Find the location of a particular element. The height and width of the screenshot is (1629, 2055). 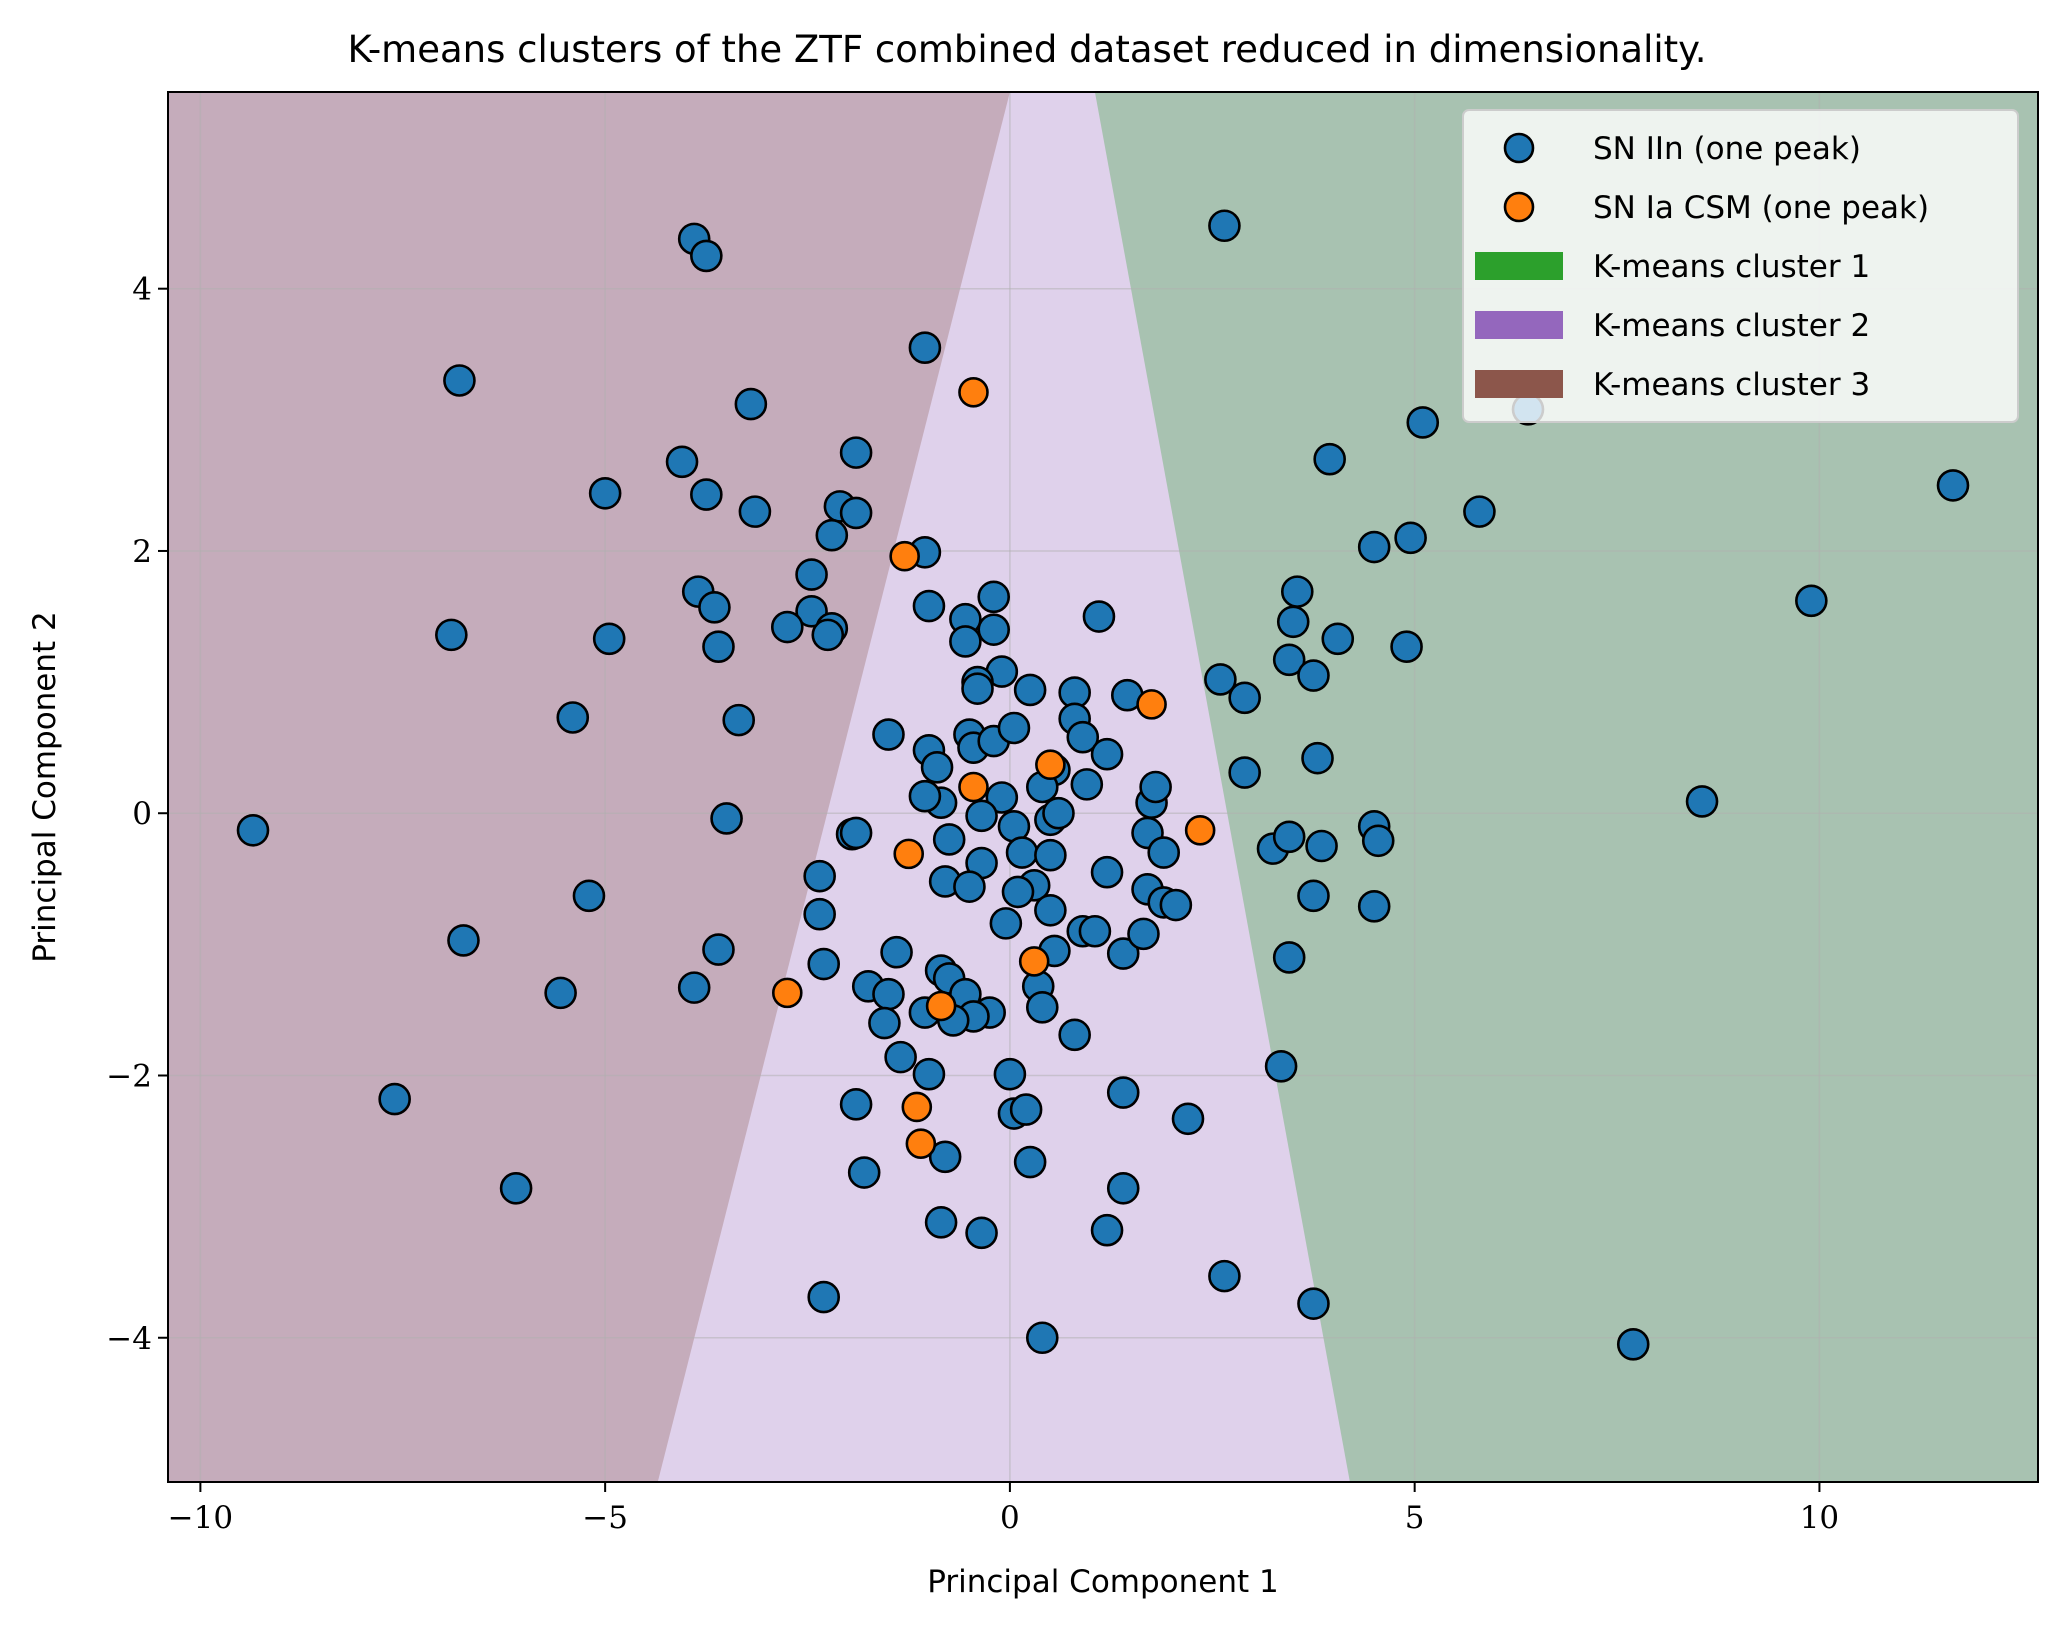

legend-label: K-means cluster 3 is located at coordinates (1731, 385).